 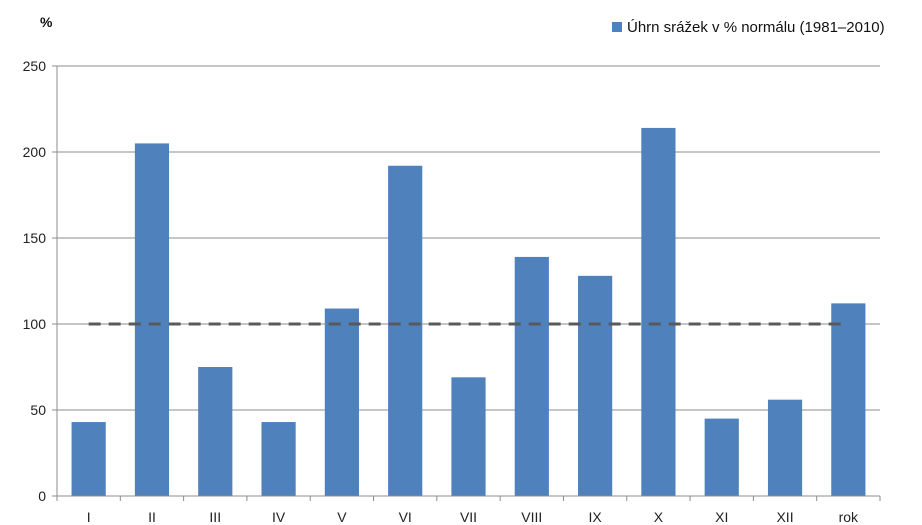 What do you see at coordinates (46, 22) in the screenshot?
I see `y-unit-label: %` at bounding box center [46, 22].